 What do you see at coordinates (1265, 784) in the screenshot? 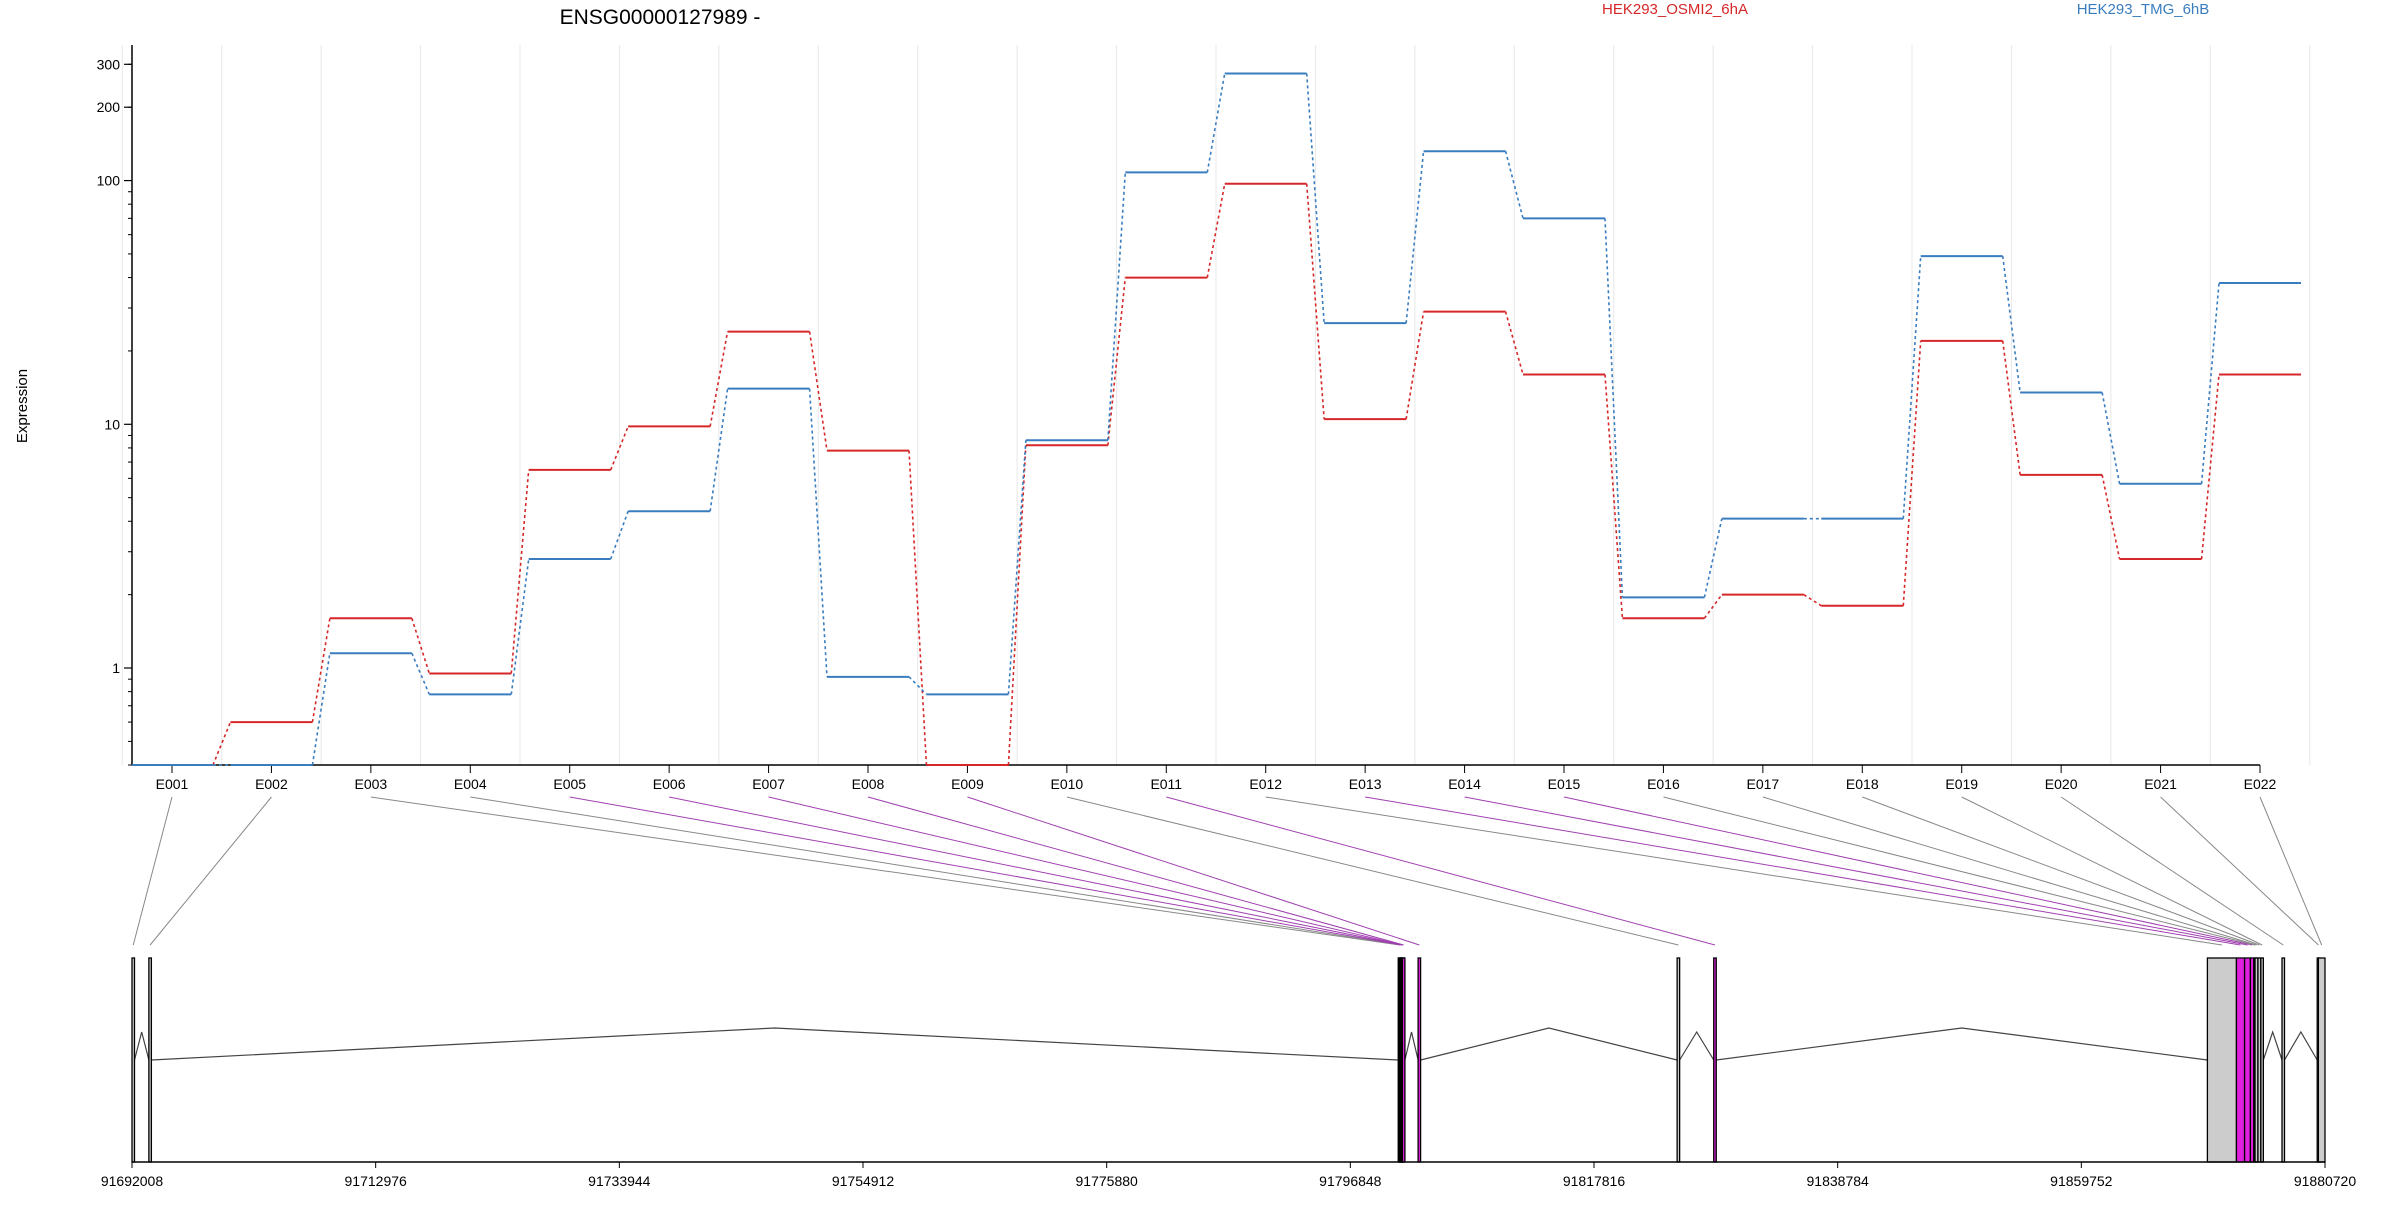
I see `x-tick-label: E012` at bounding box center [1265, 784].